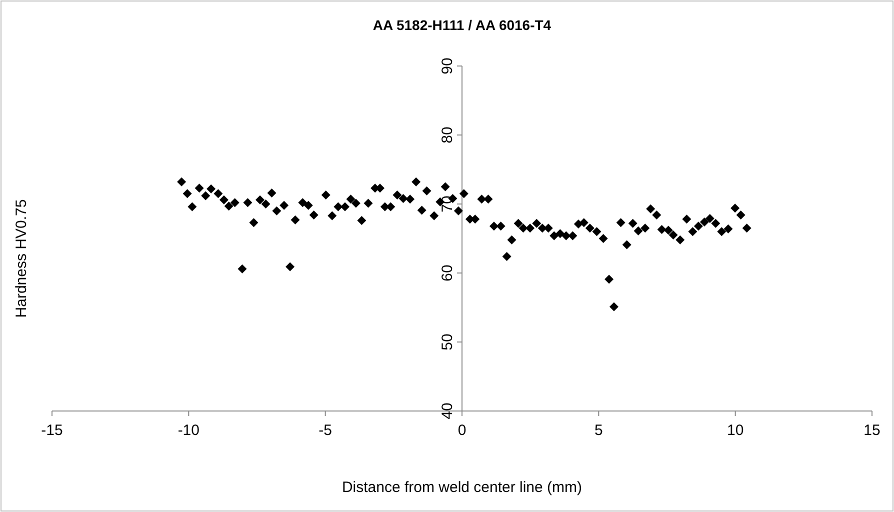 The image size is (894, 512). Describe the element at coordinates (447, 66) in the screenshot. I see `y-tick-label: 90` at that location.